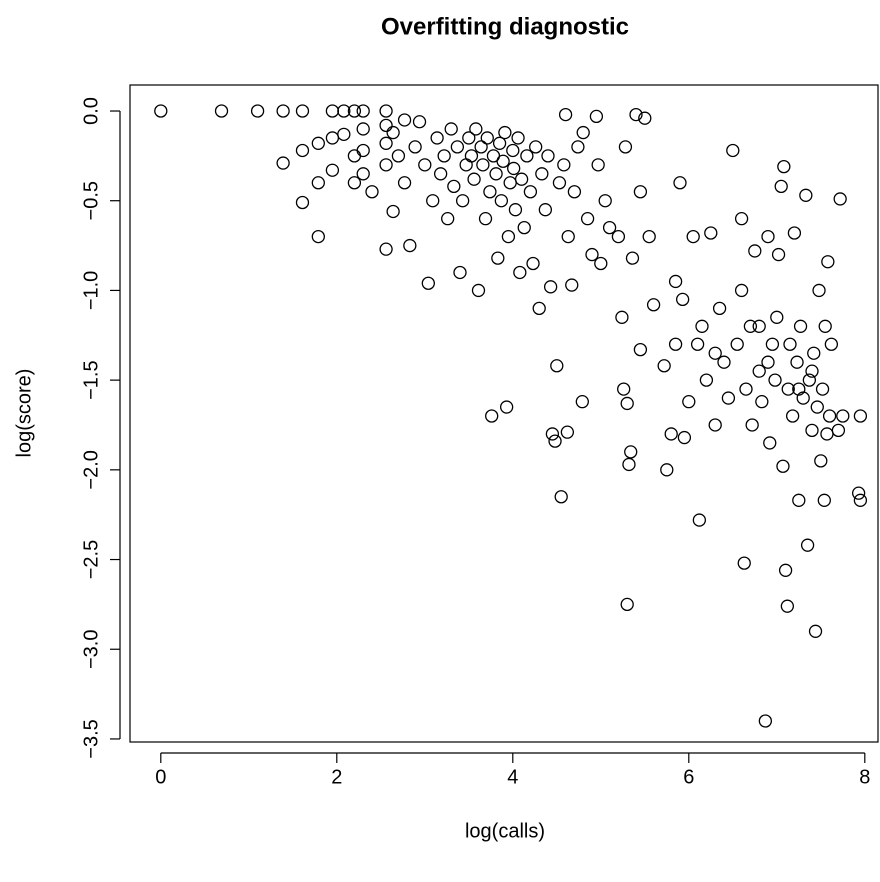 This screenshot has width=880, height=882. Describe the element at coordinates (160, 777) in the screenshot. I see `x-tick-label: 0` at that location.